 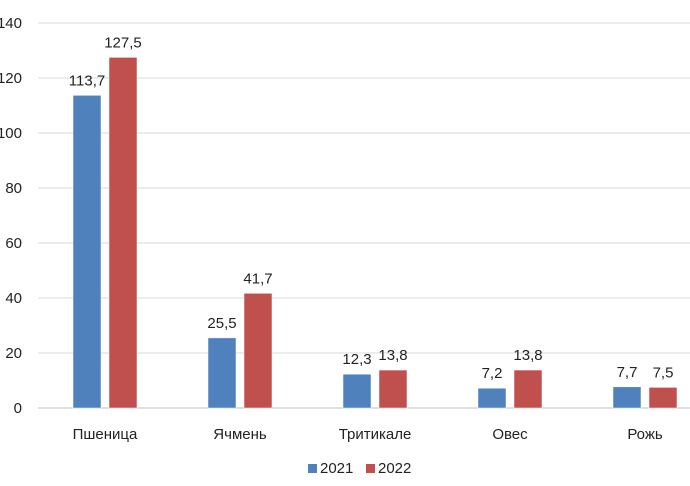 I want to click on x-axis-categories: Пшеница Ячмень Тритикале Овес Рожь, so click(x=368, y=434).